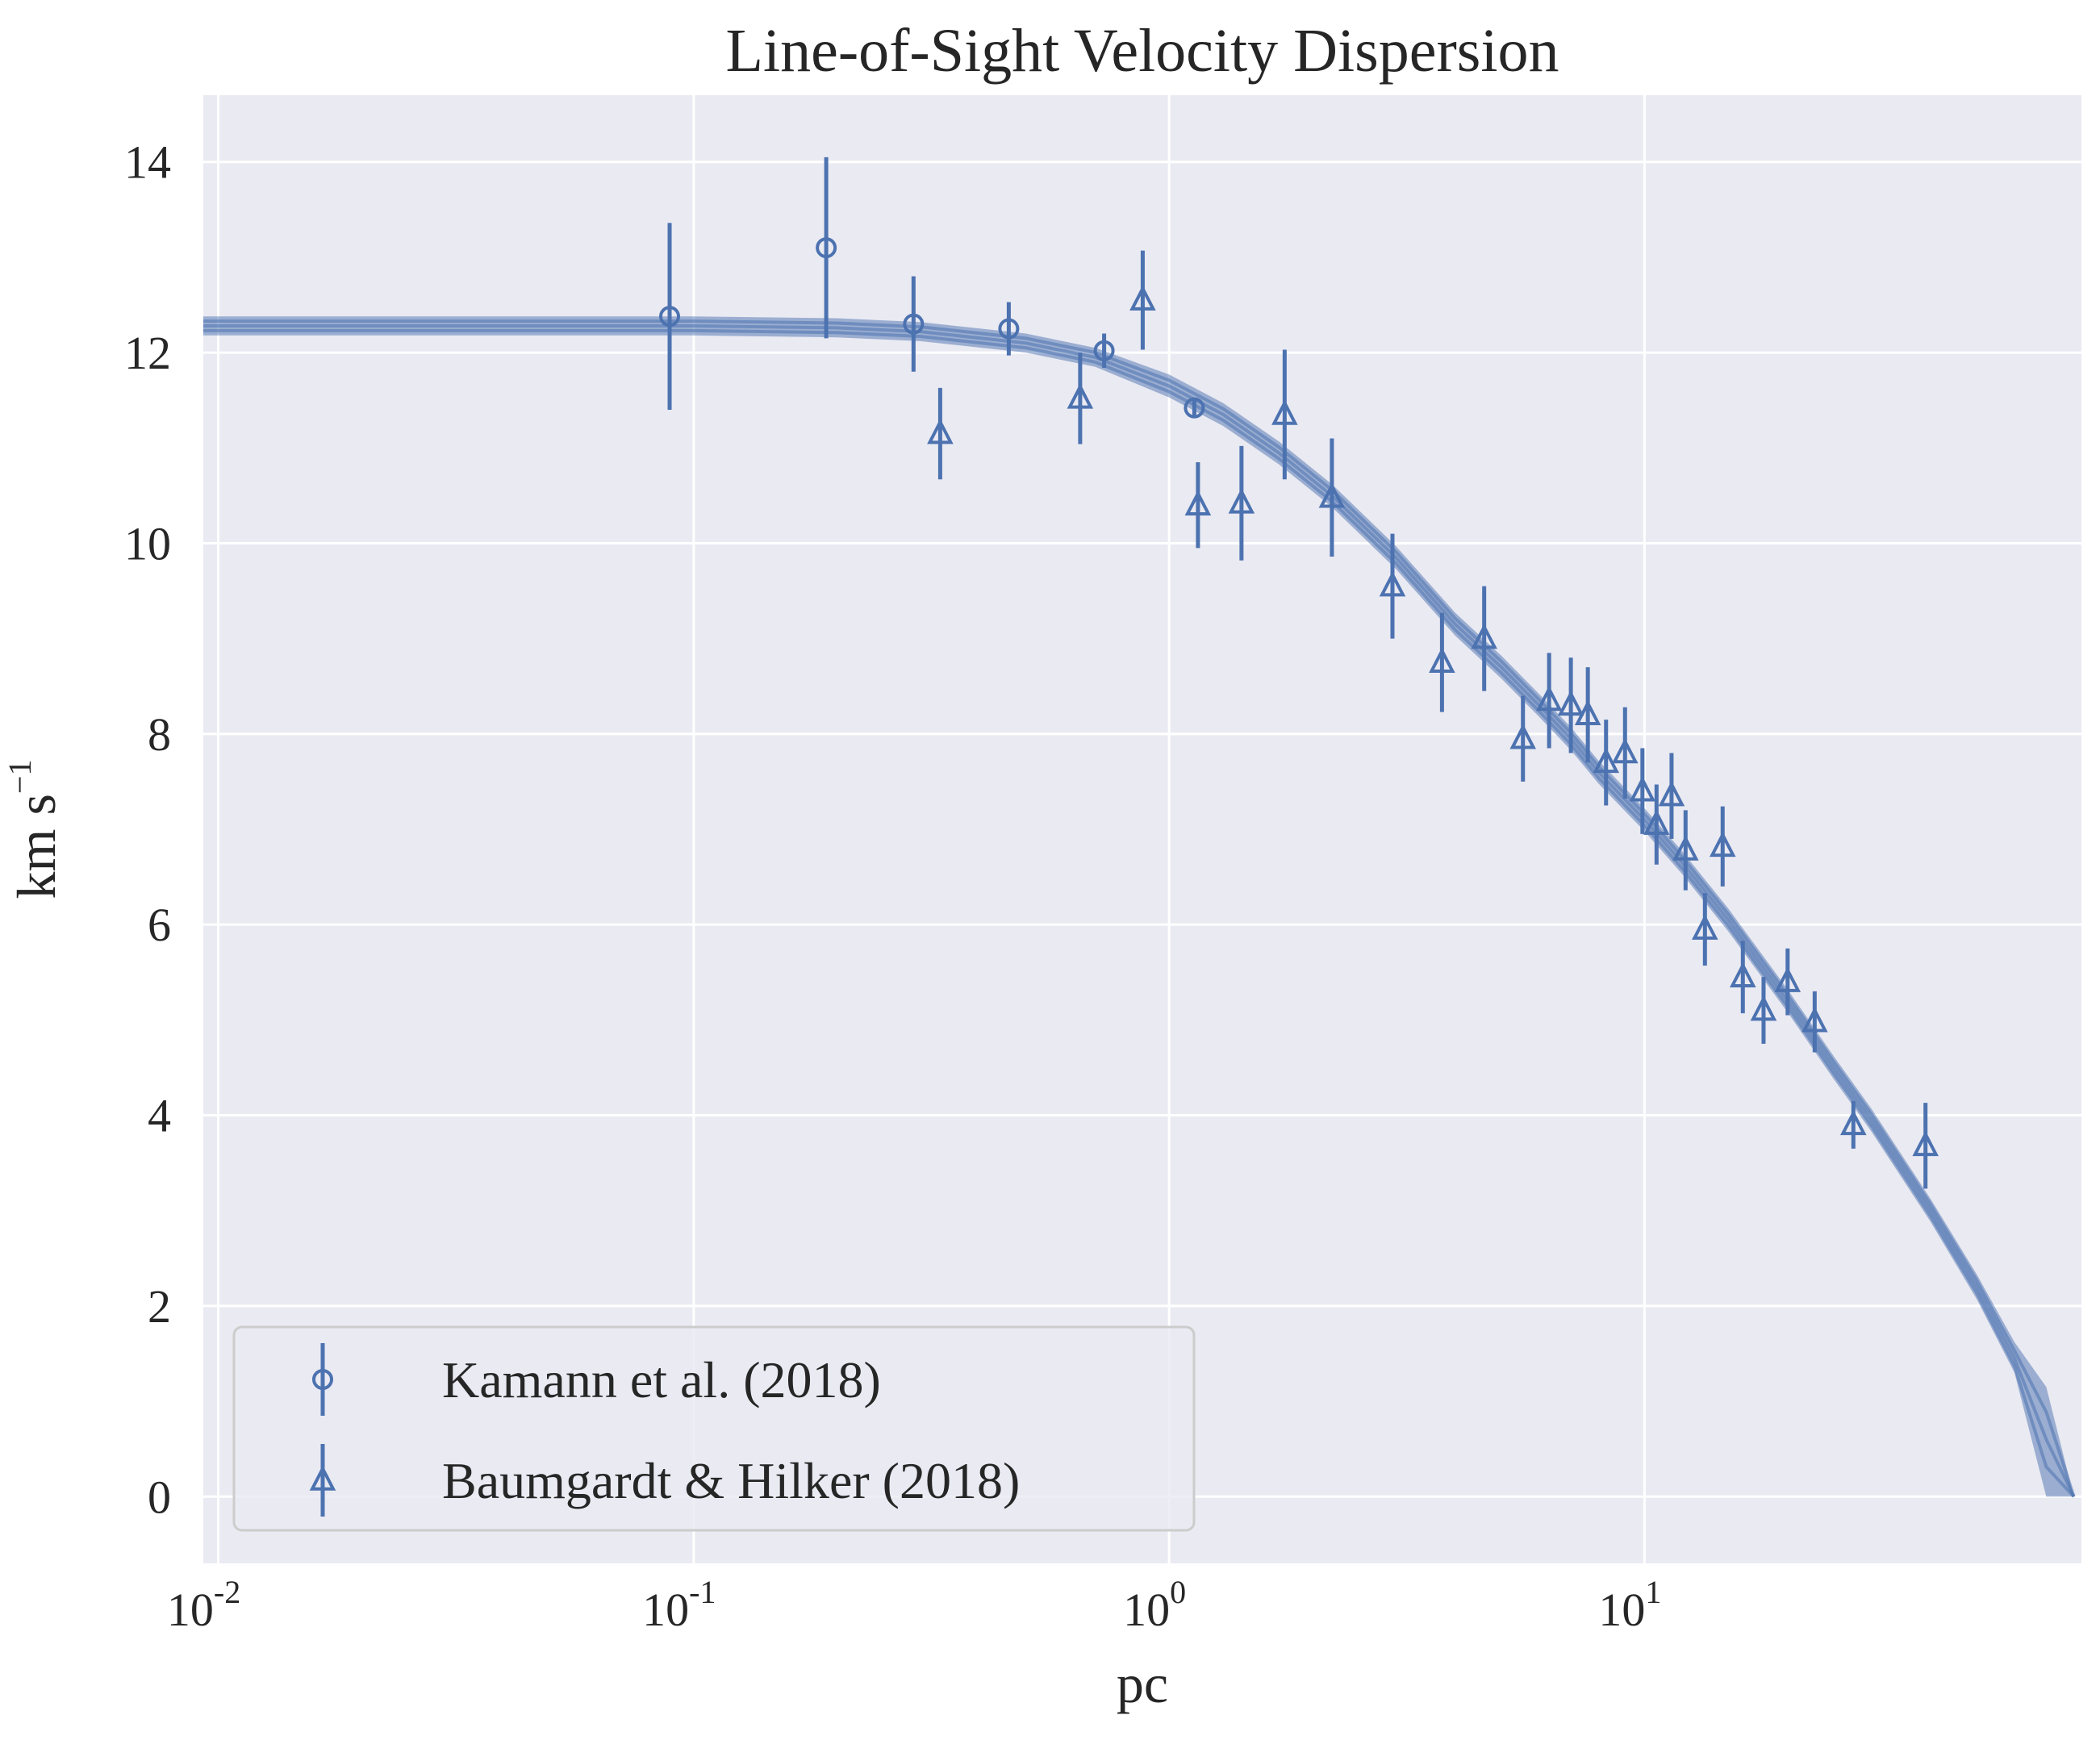 The height and width of the screenshot is (1761, 2100). What do you see at coordinates (1178, 1592) in the screenshot?
I see `x-tick-exponent: 0` at bounding box center [1178, 1592].